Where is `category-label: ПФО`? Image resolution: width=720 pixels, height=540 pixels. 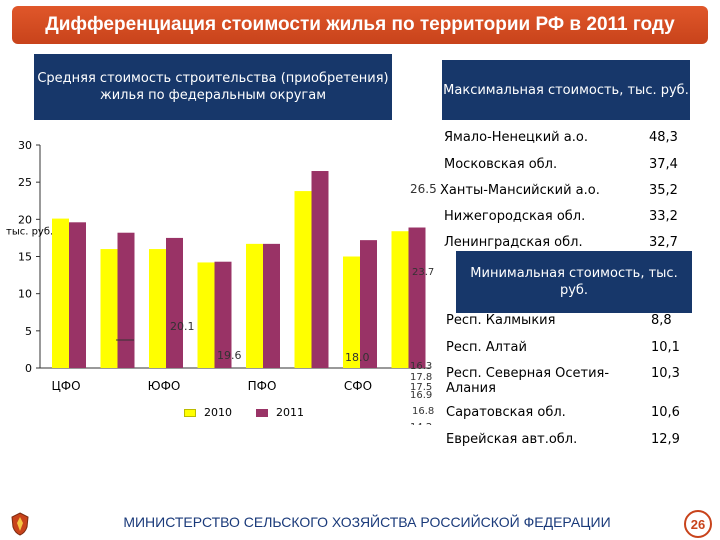
category-label: ПФО is located at coordinates (262, 386).